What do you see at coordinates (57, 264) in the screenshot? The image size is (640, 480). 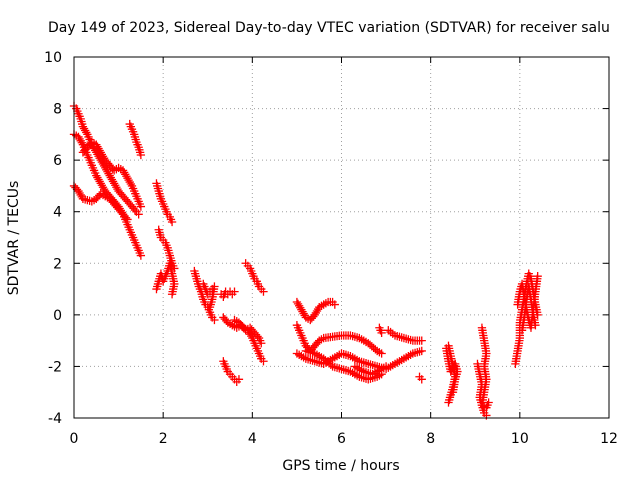 I see `y-tick-label: 2` at bounding box center [57, 264].